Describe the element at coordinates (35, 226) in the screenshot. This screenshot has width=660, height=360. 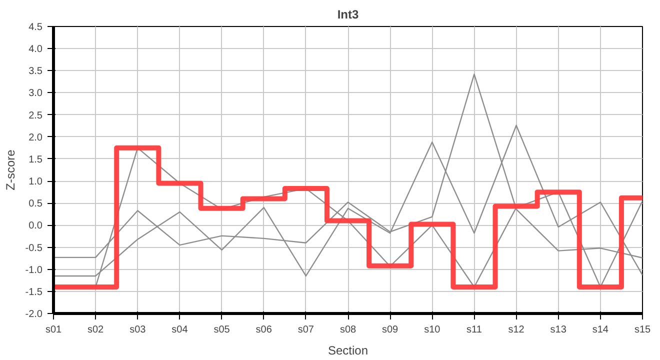
I see `y-tick-label: 0.0` at that location.